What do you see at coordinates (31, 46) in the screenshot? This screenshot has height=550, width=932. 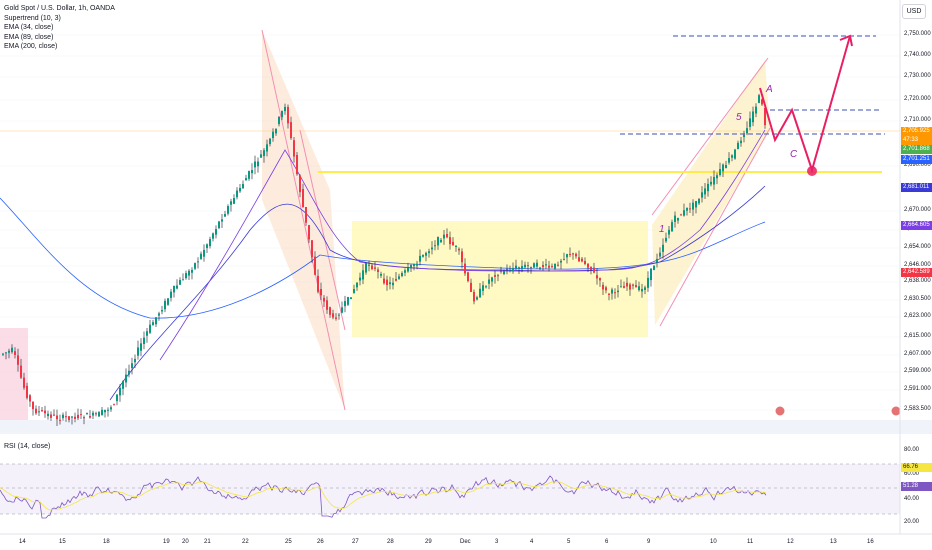 I see `indicator-ema-200: EMA (200, close)` at bounding box center [31, 46].